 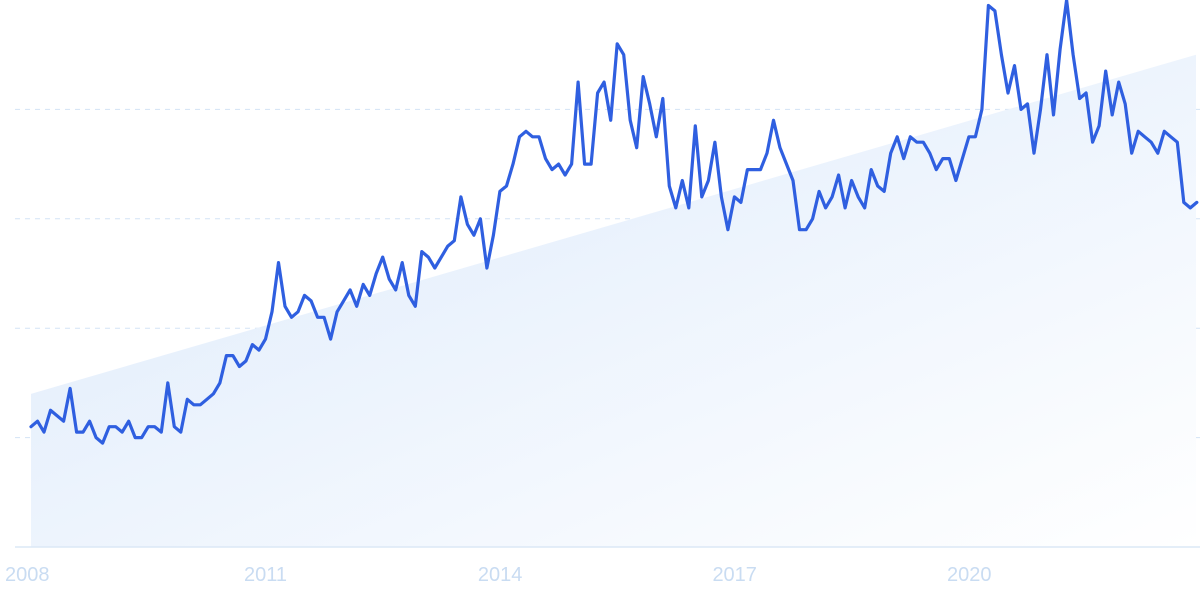 What do you see at coordinates (969, 575) in the screenshot?
I see `x-tick-label: 2020` at bounding box center [969, 575].